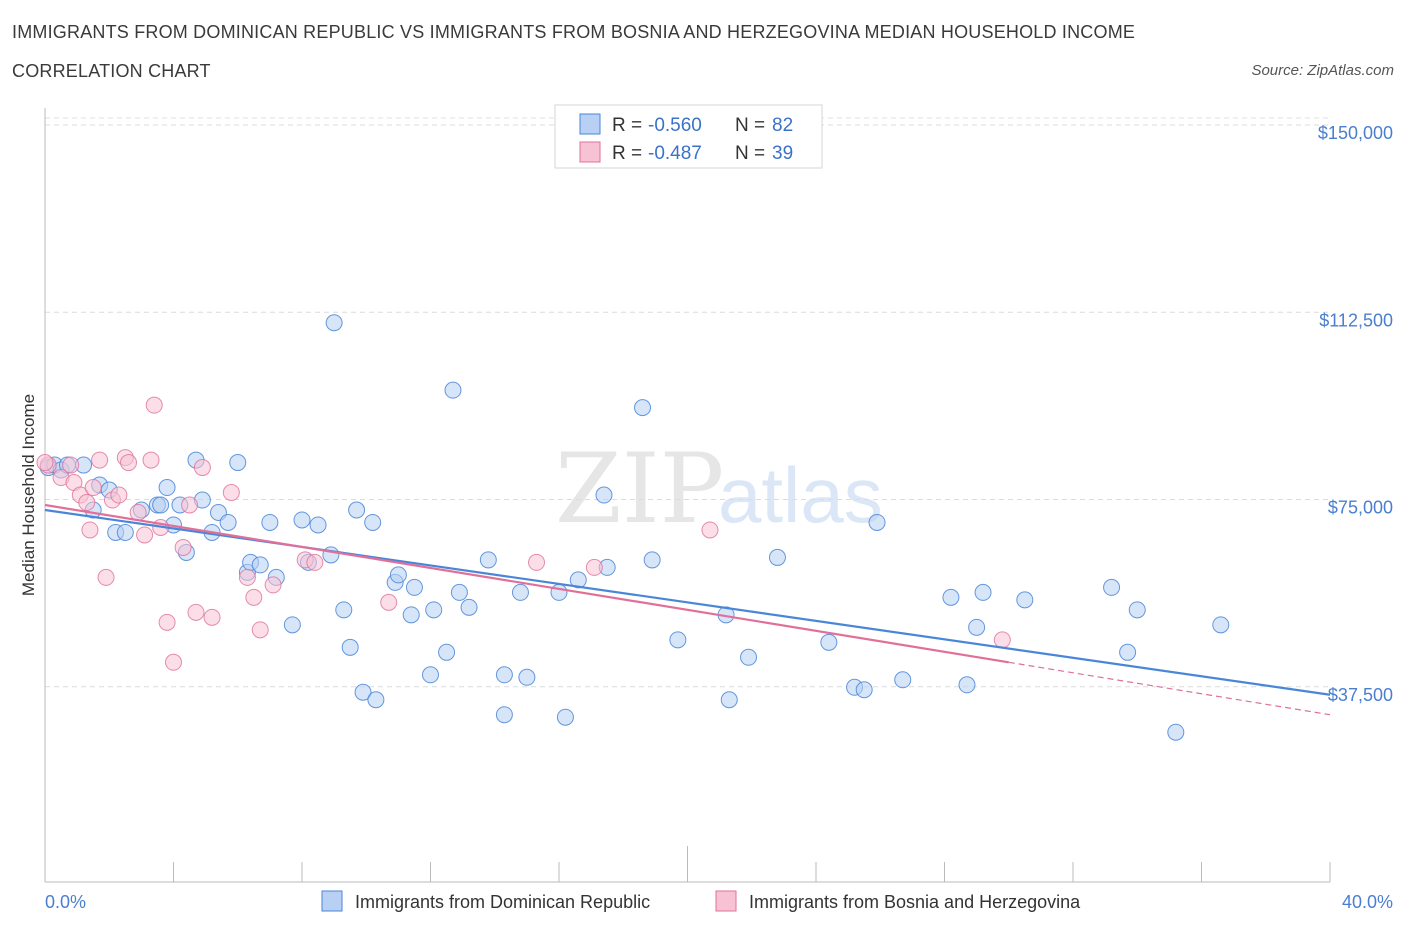 Image resolution: width=1406 pixels, height=930 pixels. Describe the element at coordinates (1367, 902) in the screenshot. I see `x-tick-label-max: 40.0%` at that location.